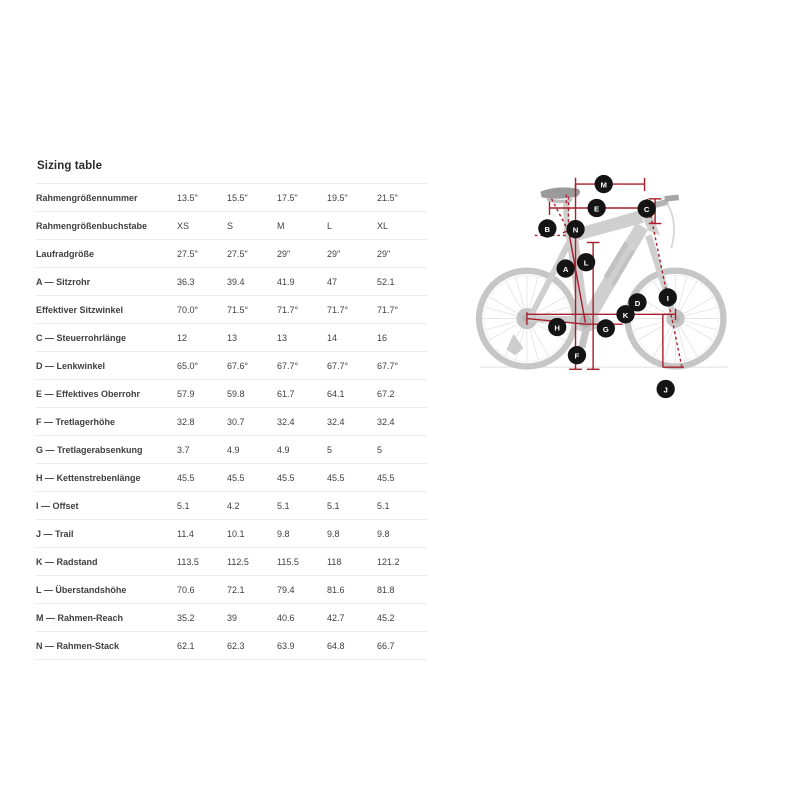  What do you see at coordinates (88, 393) in the screenshot?
I see `table-row-label: E — Effektives Oberrohr` at bounding box center [88, 393].